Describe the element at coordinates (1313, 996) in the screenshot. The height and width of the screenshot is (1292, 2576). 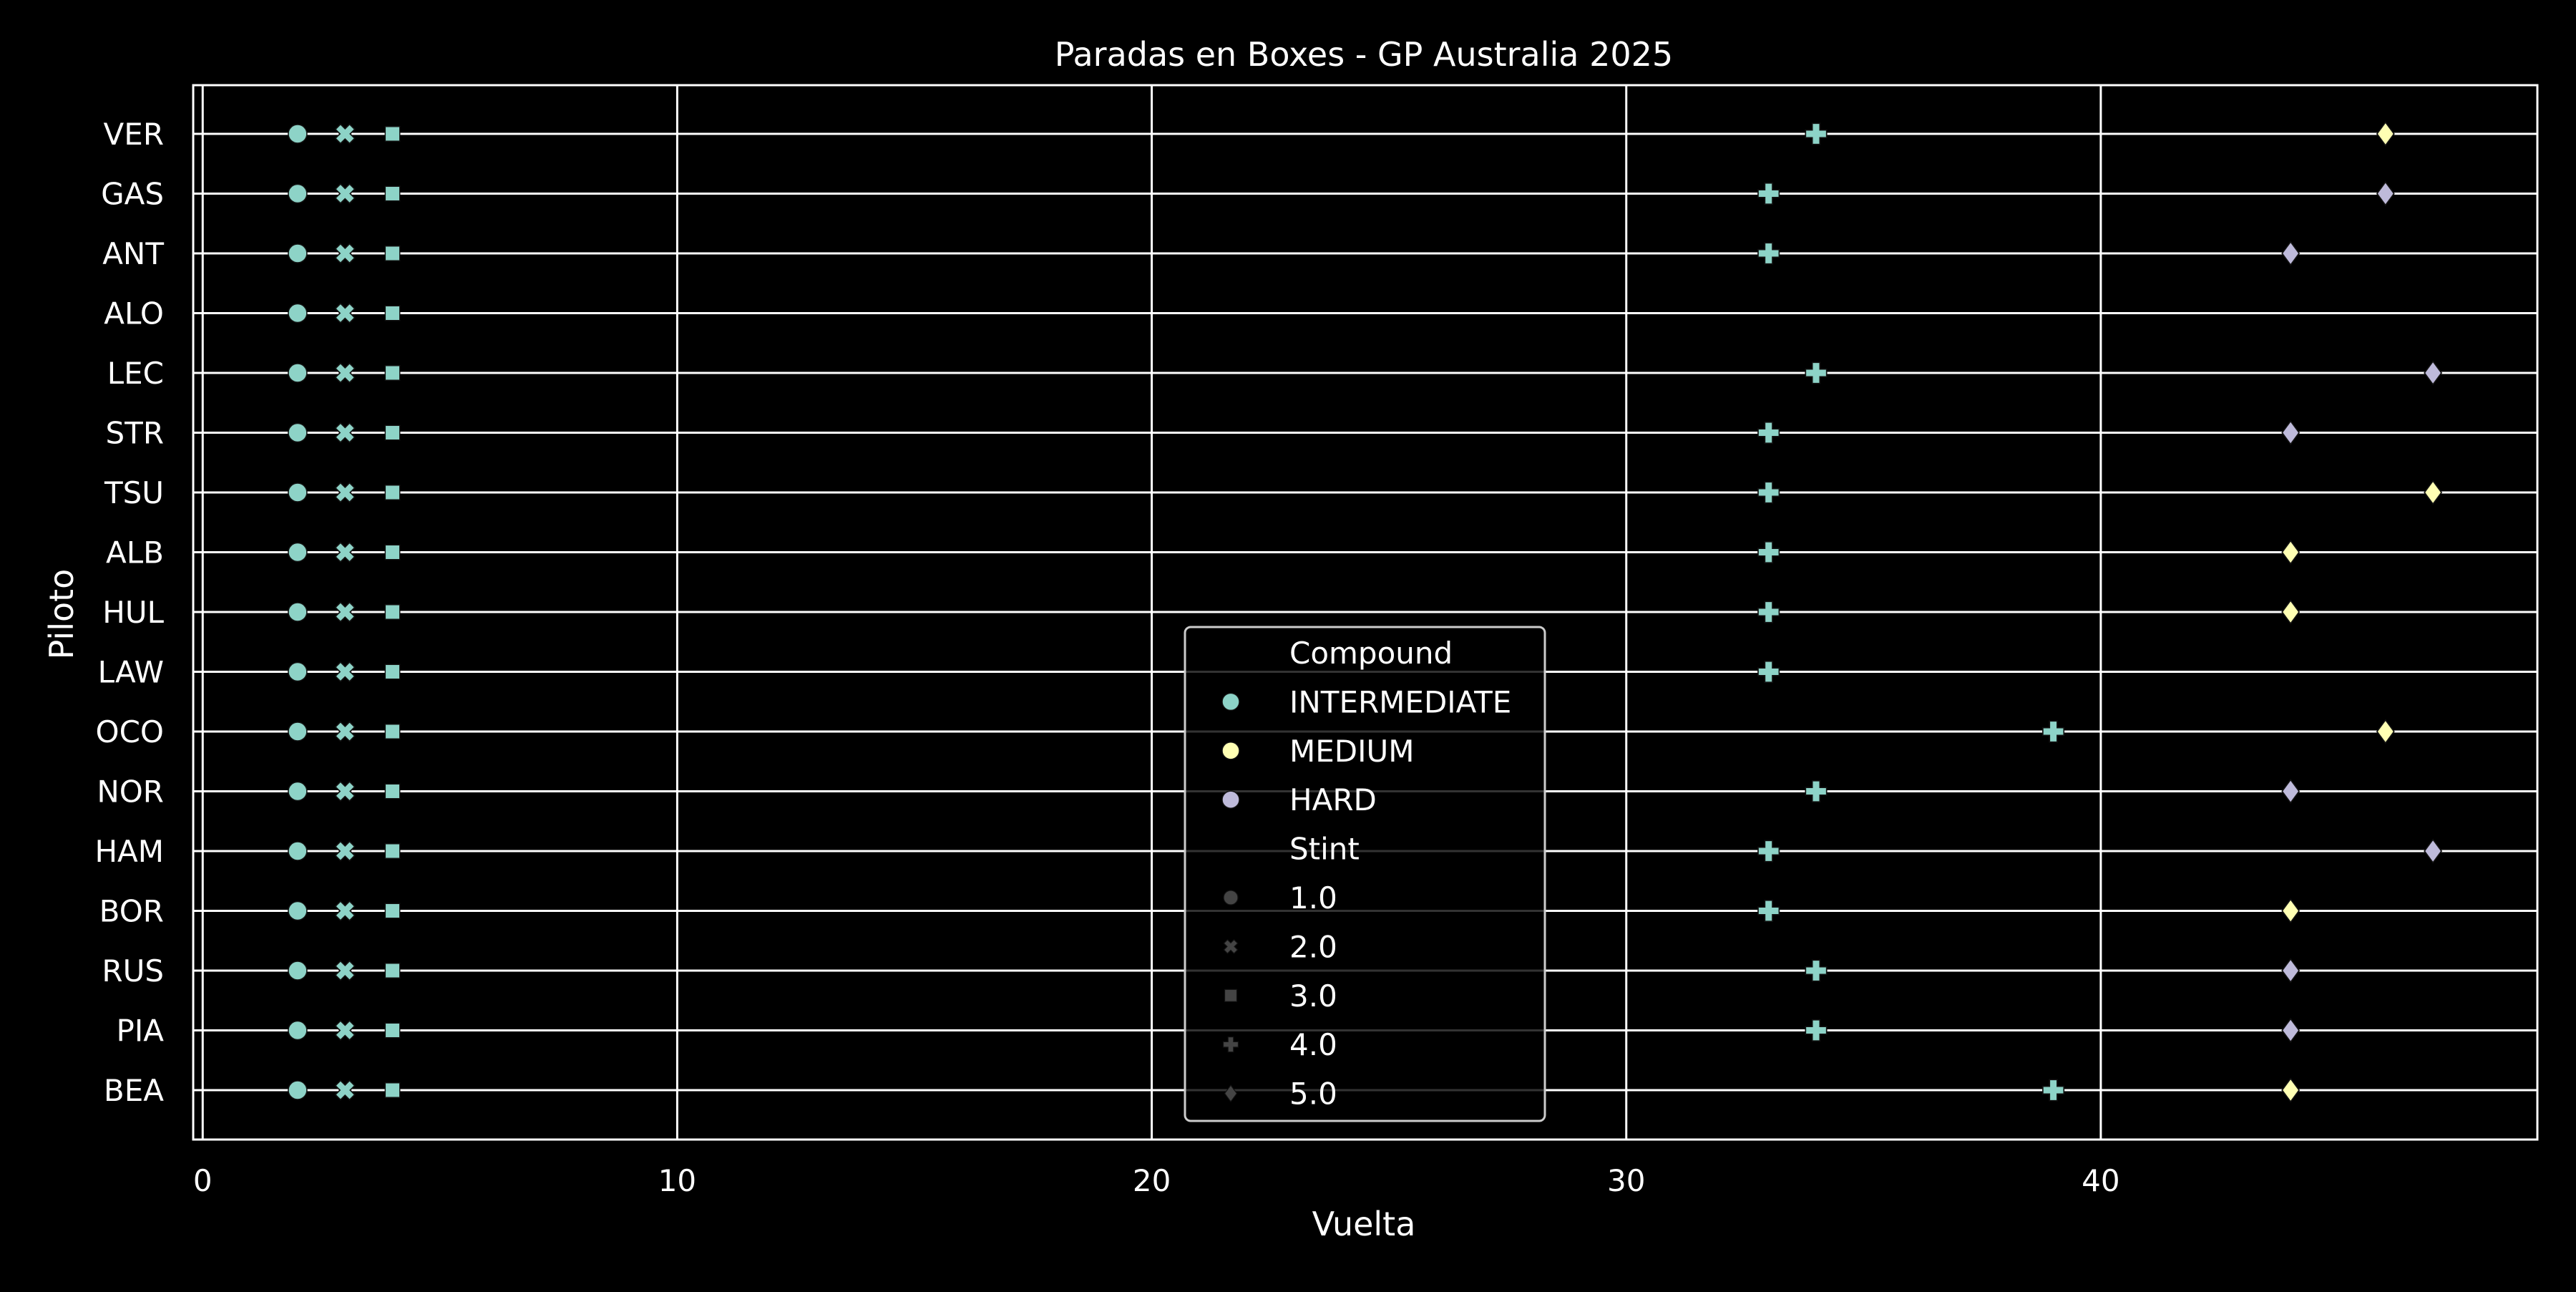
I see `legend-entry: 3.0` at that location.